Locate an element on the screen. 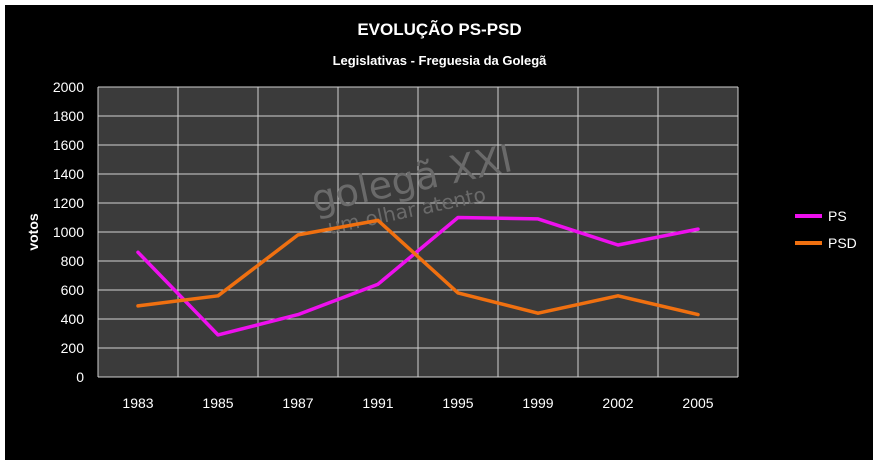  series-line-psd is located at coordinates (418, 267).